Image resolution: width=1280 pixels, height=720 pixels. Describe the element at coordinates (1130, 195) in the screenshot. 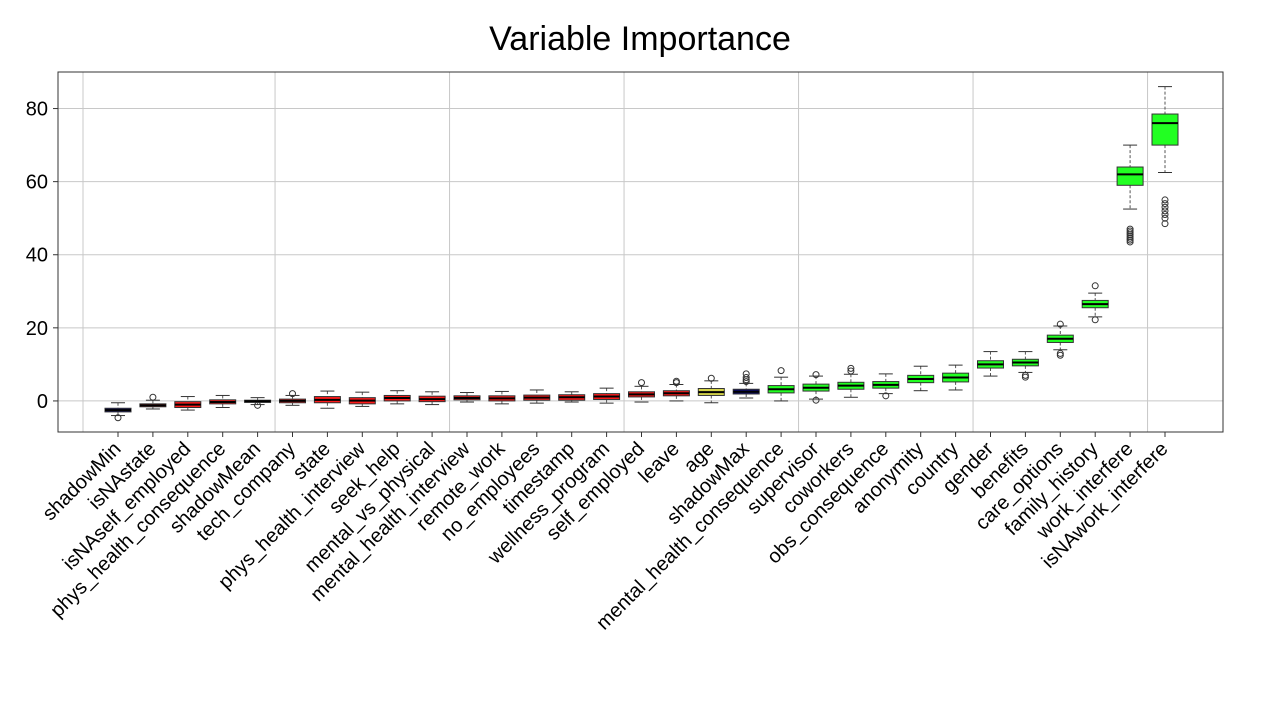

I see `box-work_interfere` at that location.